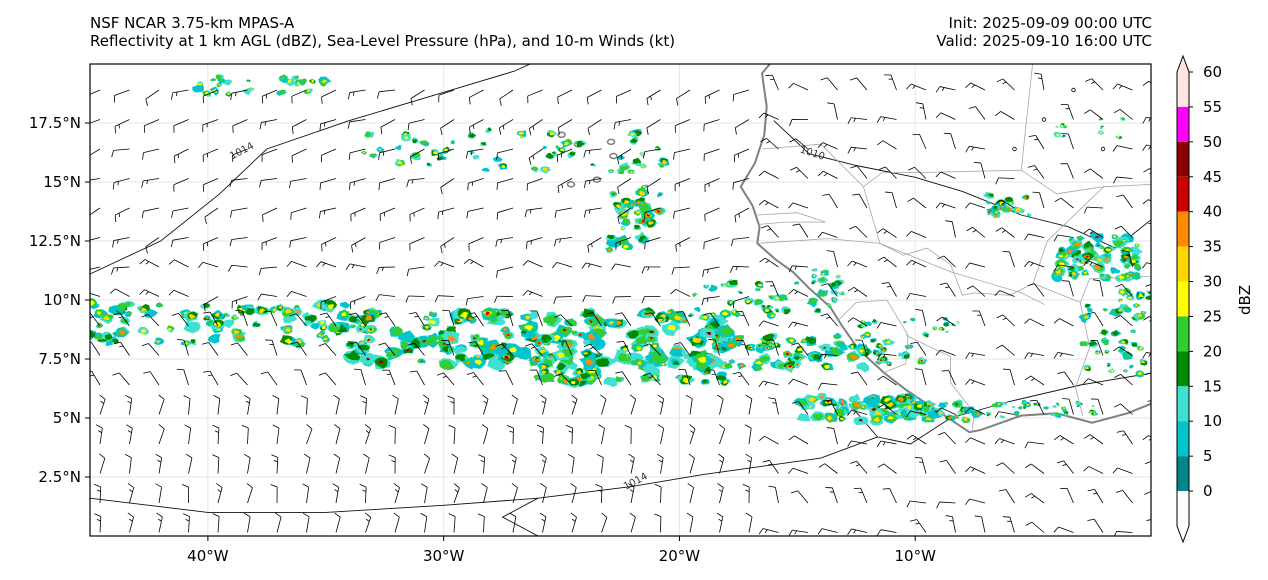 The image size is (1268, 580). I want to click on y-tick-label: 12.5°N, so click(55, 241).